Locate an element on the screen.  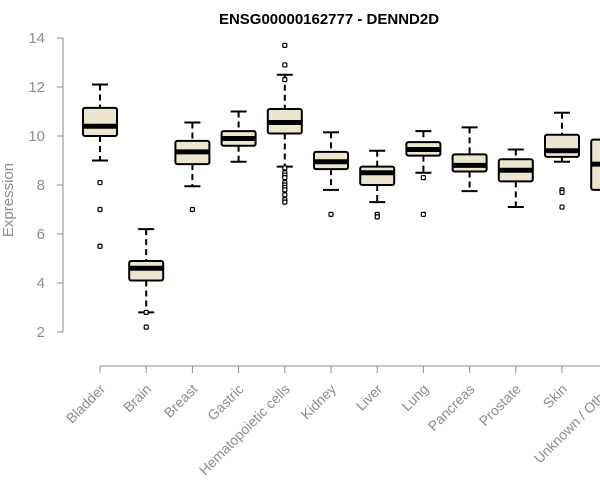
y-tick-label: 10 is located at coordinates (36, 136).